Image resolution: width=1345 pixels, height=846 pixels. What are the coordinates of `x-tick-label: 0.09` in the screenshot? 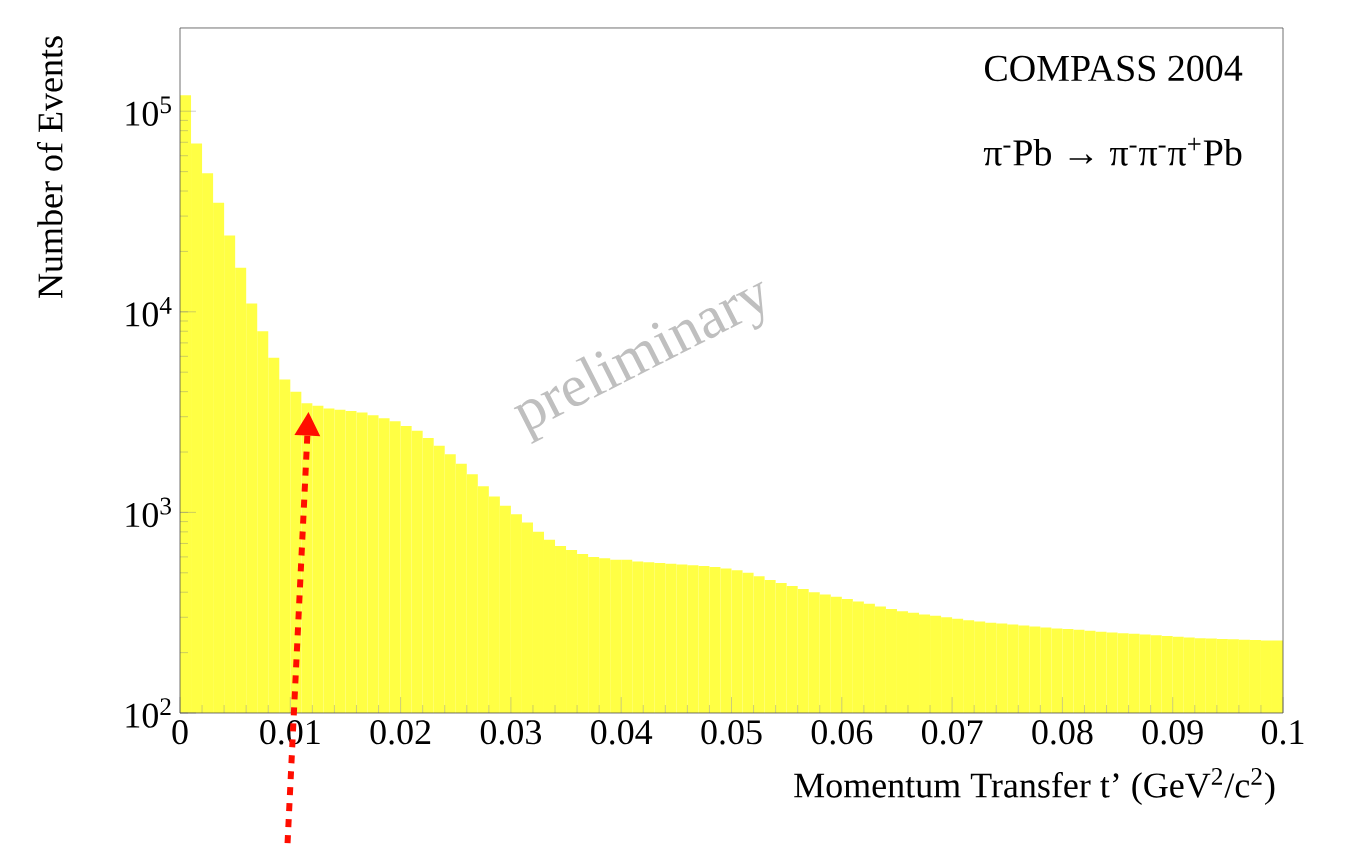 It's located at (1172, 732).